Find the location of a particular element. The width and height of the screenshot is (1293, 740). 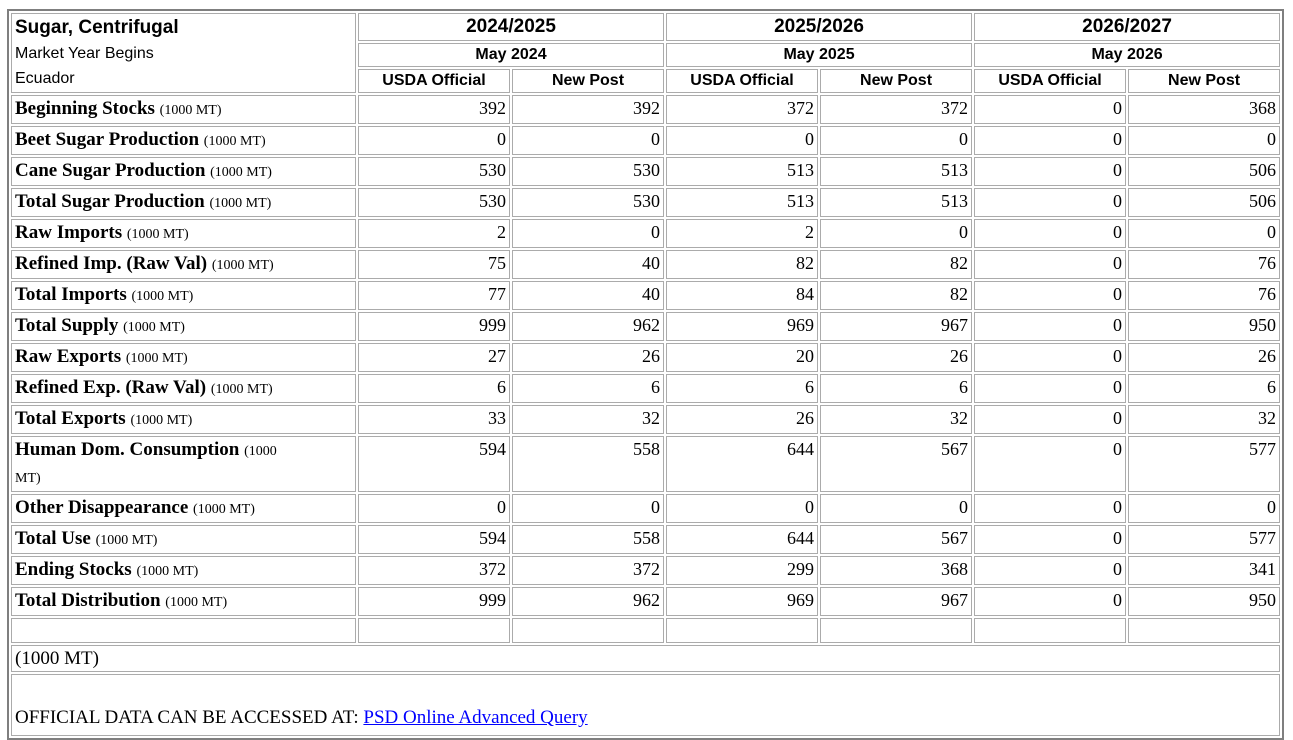

value-cell: 567 is located at coordinates (896, 464).